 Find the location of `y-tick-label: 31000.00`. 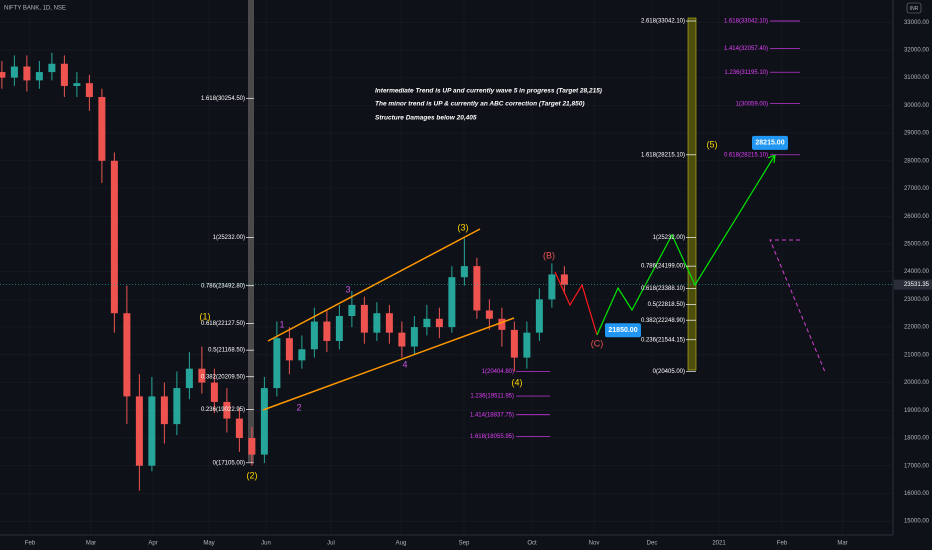

y-tick-label: 31000.00 is located at coordinates (917, 78).